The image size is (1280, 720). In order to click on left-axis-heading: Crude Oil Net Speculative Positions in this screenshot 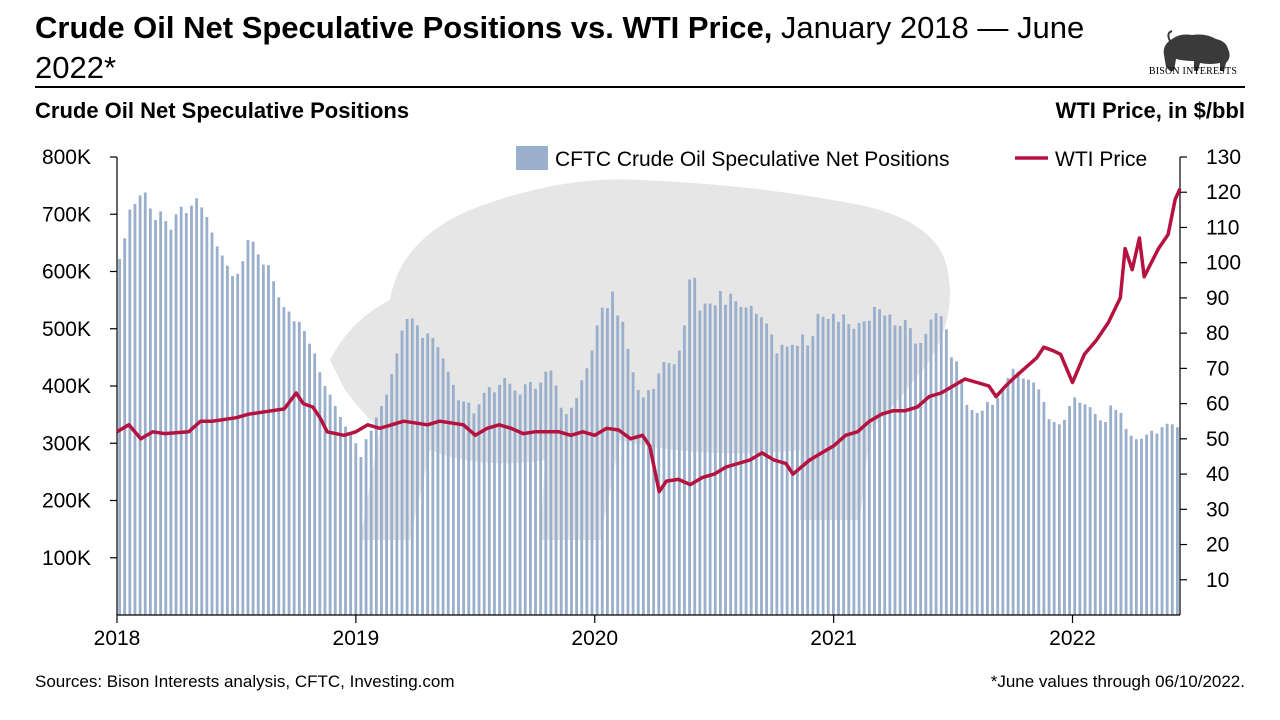, I will do `click(222, 110)`.